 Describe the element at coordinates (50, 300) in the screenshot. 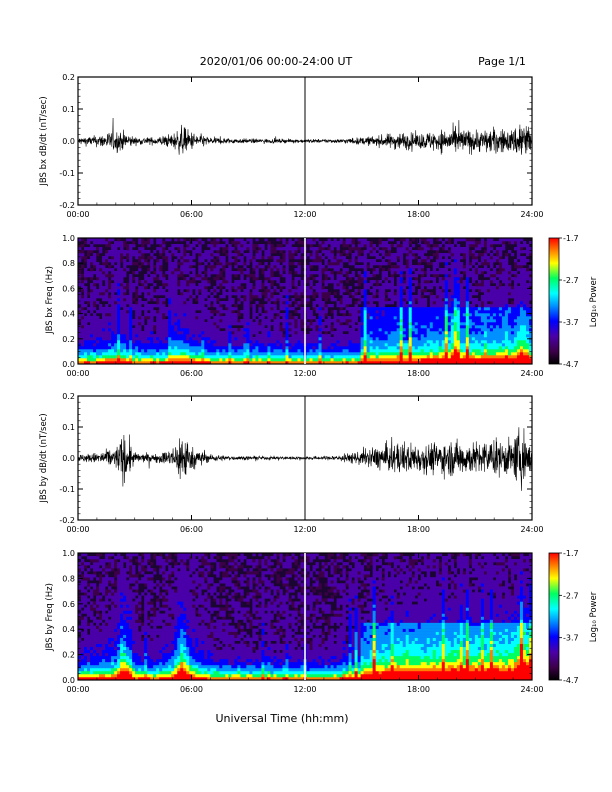

I see `y-axis-label: JBS bx Freq (Hz)` at that location.